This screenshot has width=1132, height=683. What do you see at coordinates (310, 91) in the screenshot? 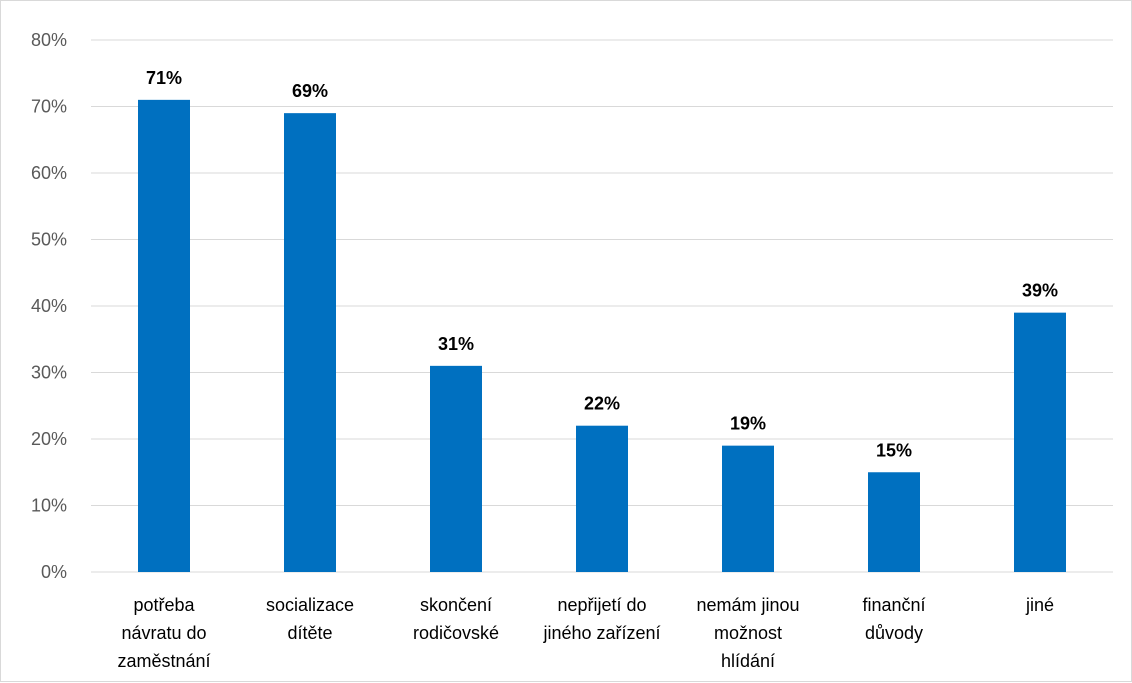
I see `data-label: 69%` at bounding box center [310, 91].